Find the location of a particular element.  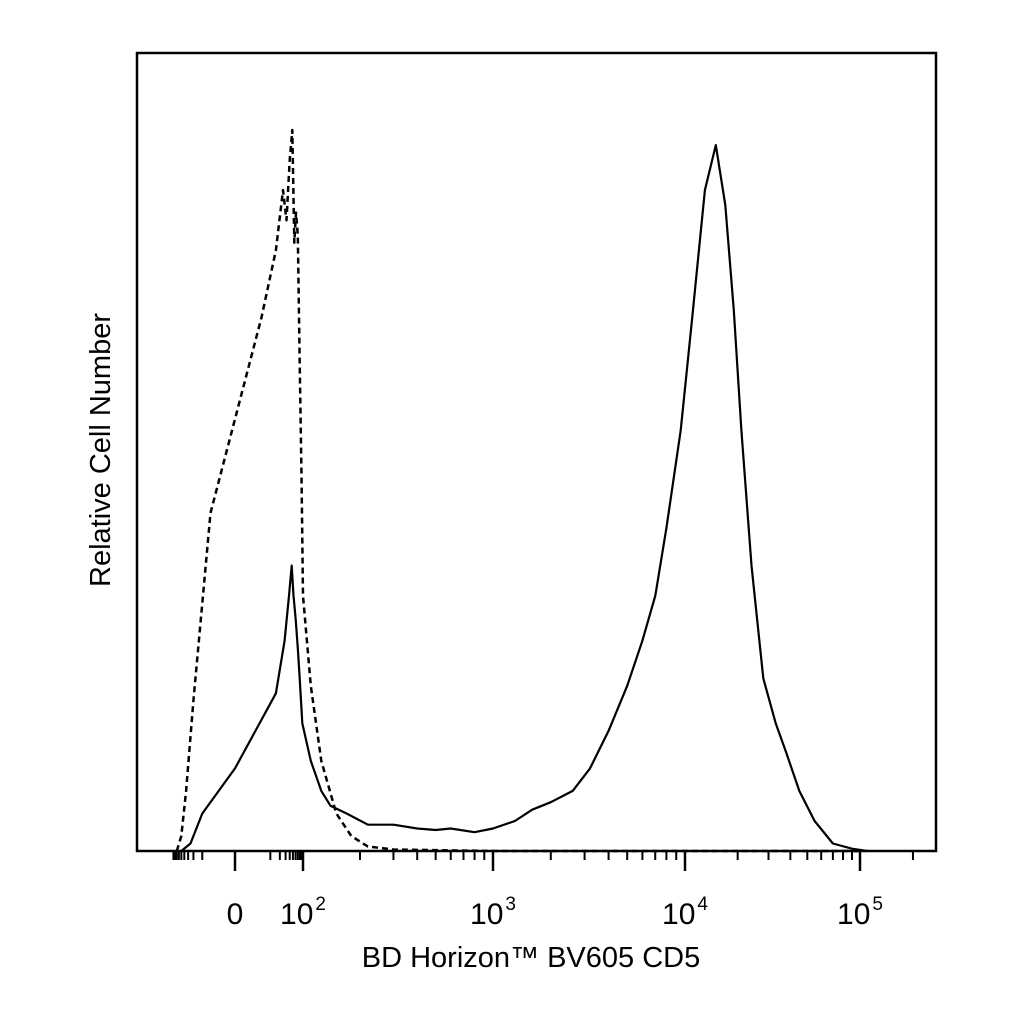

x-axis-tick-labels: 0 10 2 10 3 10 4 10 5 is located at coordinates (555, 912).